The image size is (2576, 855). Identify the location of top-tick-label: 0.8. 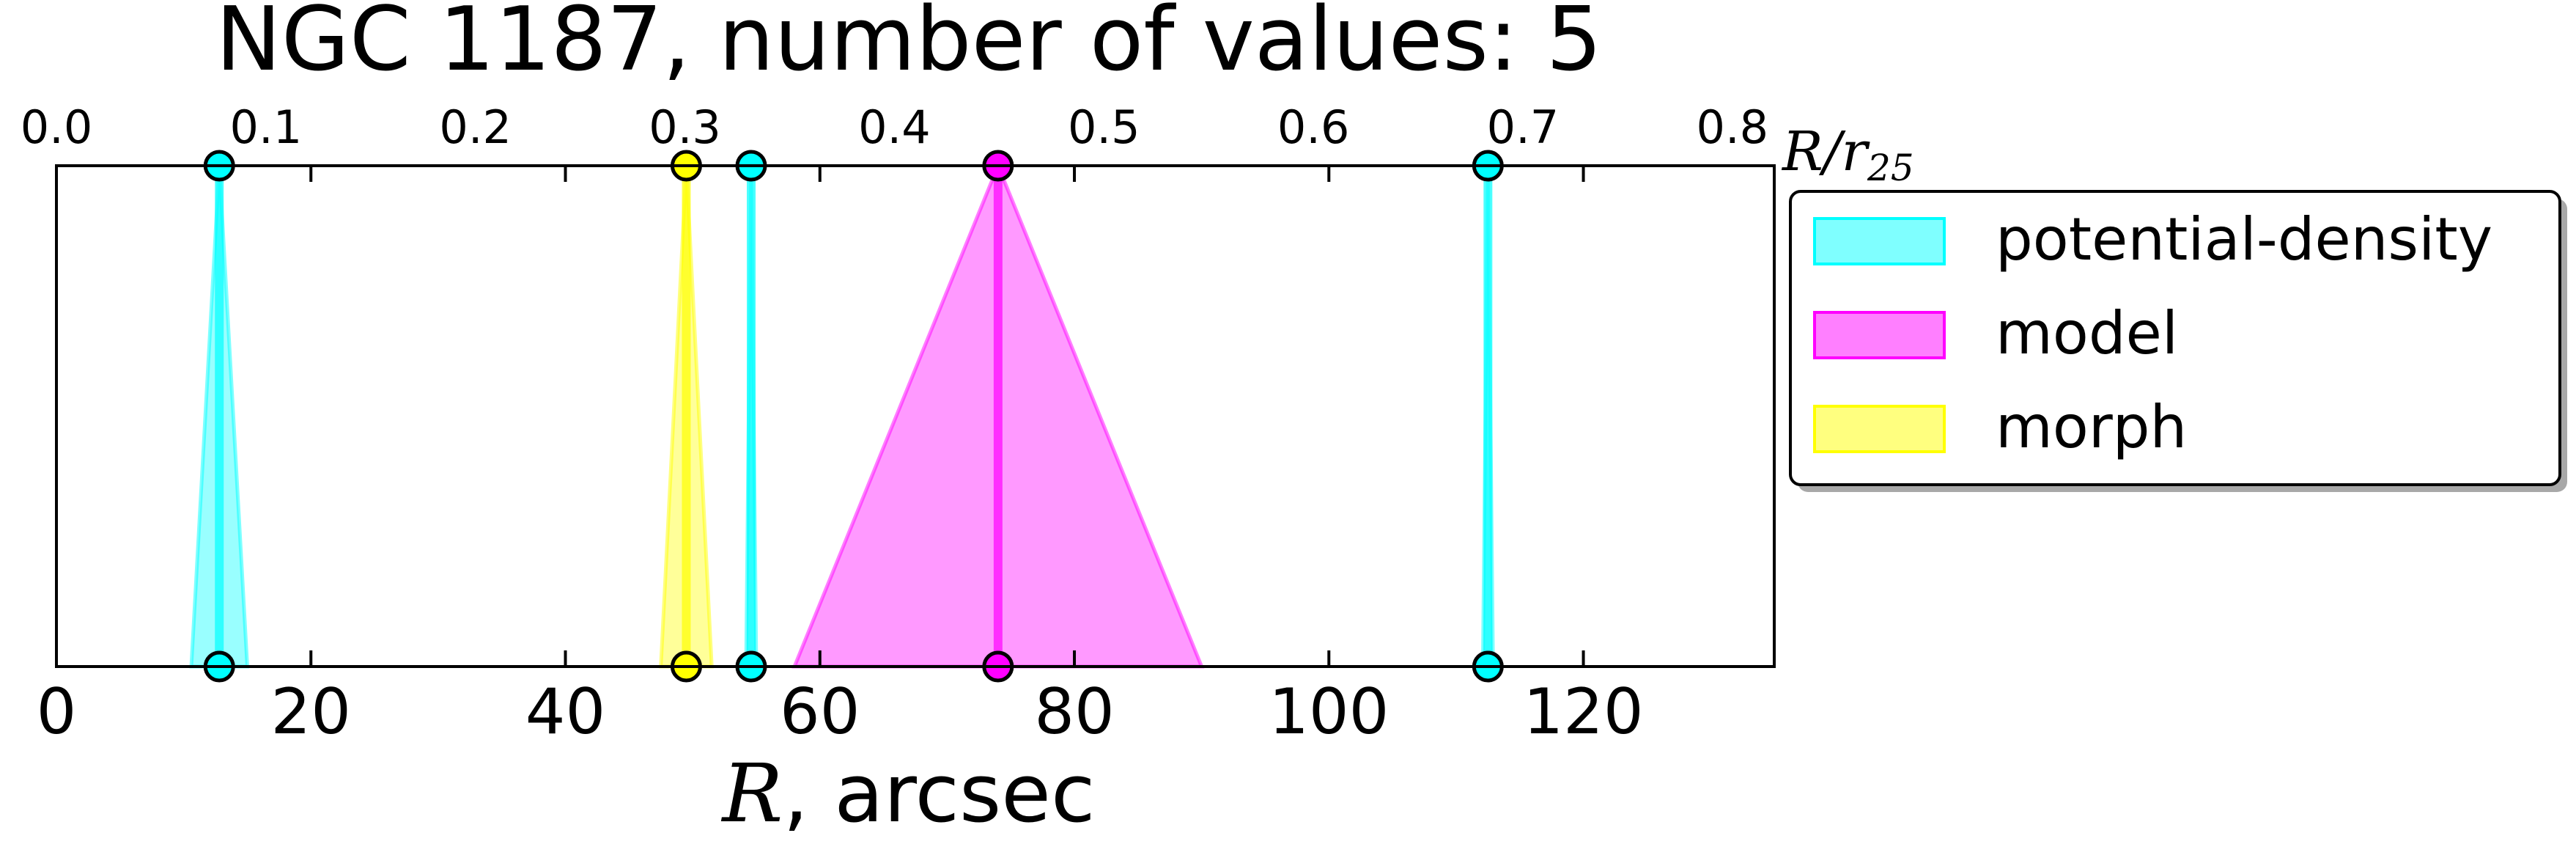
(1733, 127).